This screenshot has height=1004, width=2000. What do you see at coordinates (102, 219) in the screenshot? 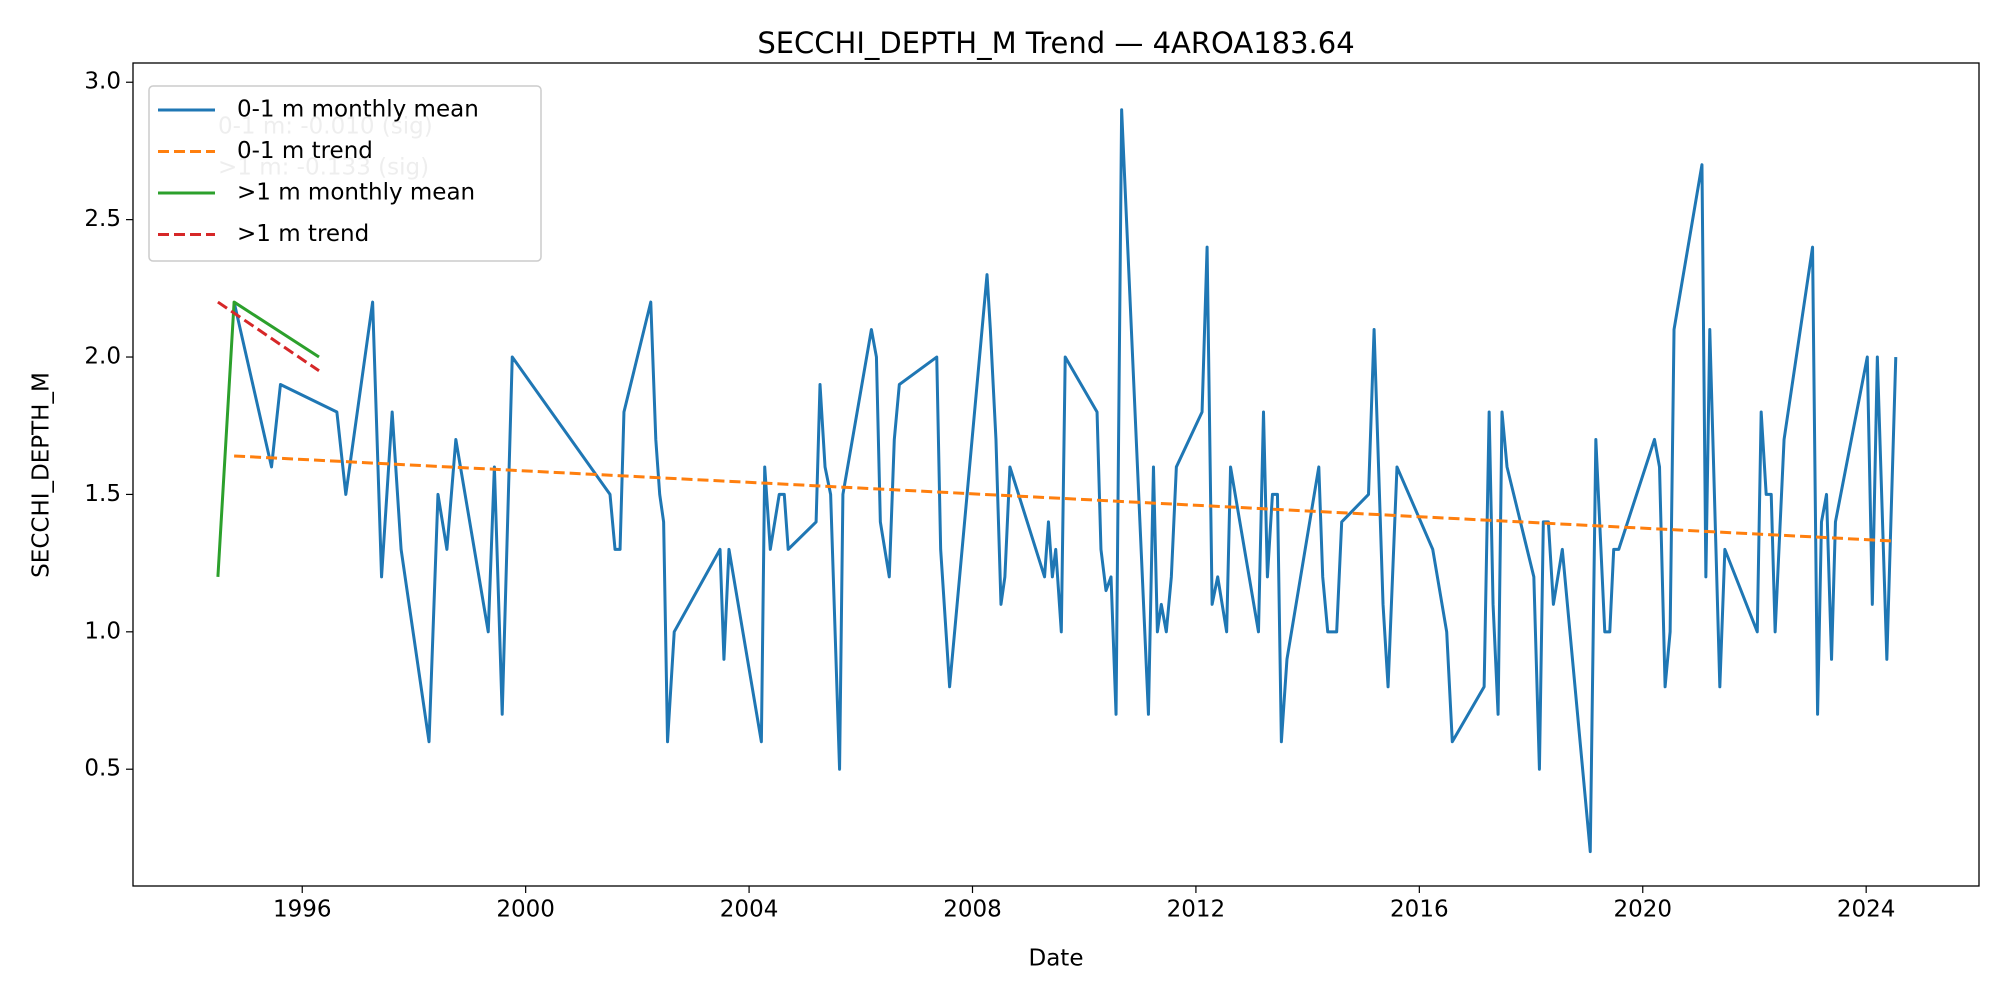
I see `y-tick-label: 2.5` at bounding box center [102, 219].